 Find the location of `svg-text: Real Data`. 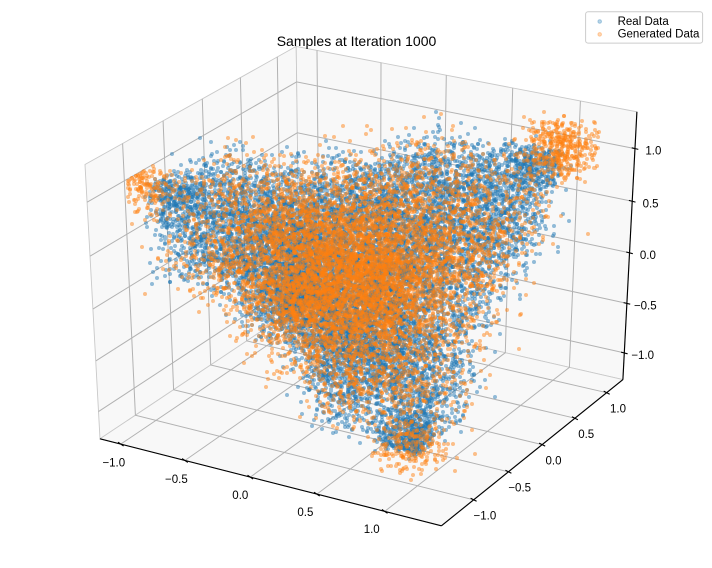

svg-text: Real Data is located at coordinates (644, 22).